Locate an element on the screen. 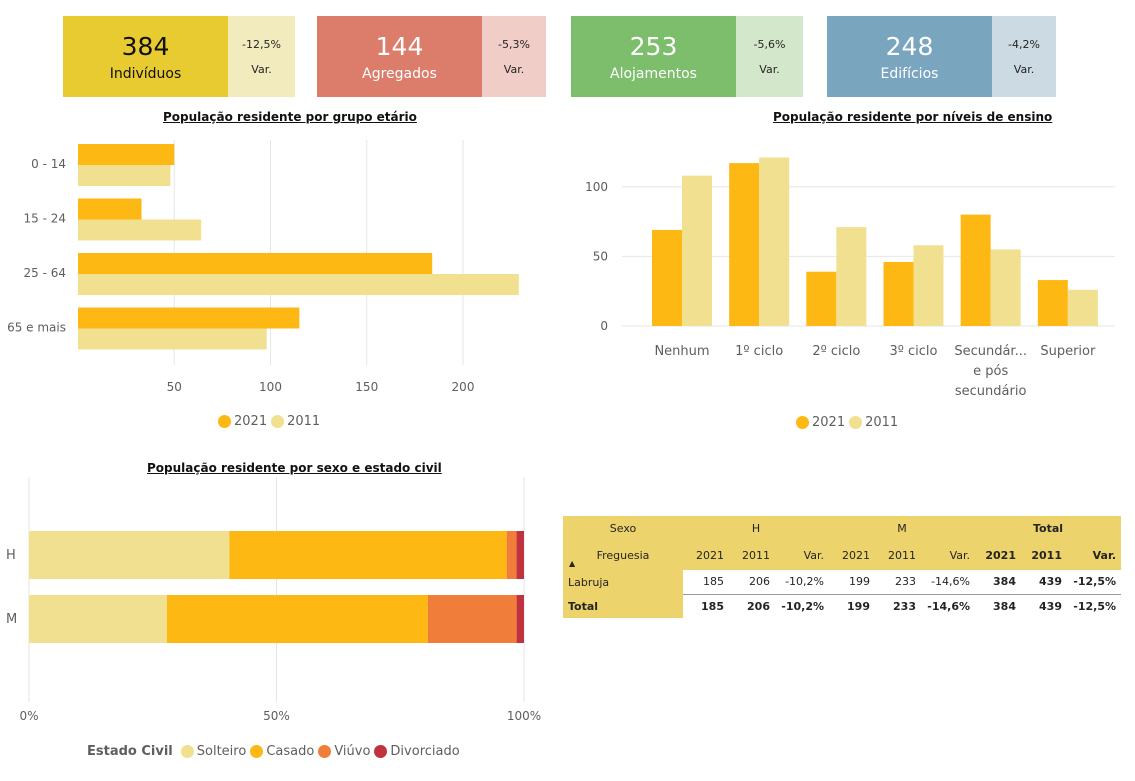  y-tick-label: 0 is located at coordinates (604, 326).